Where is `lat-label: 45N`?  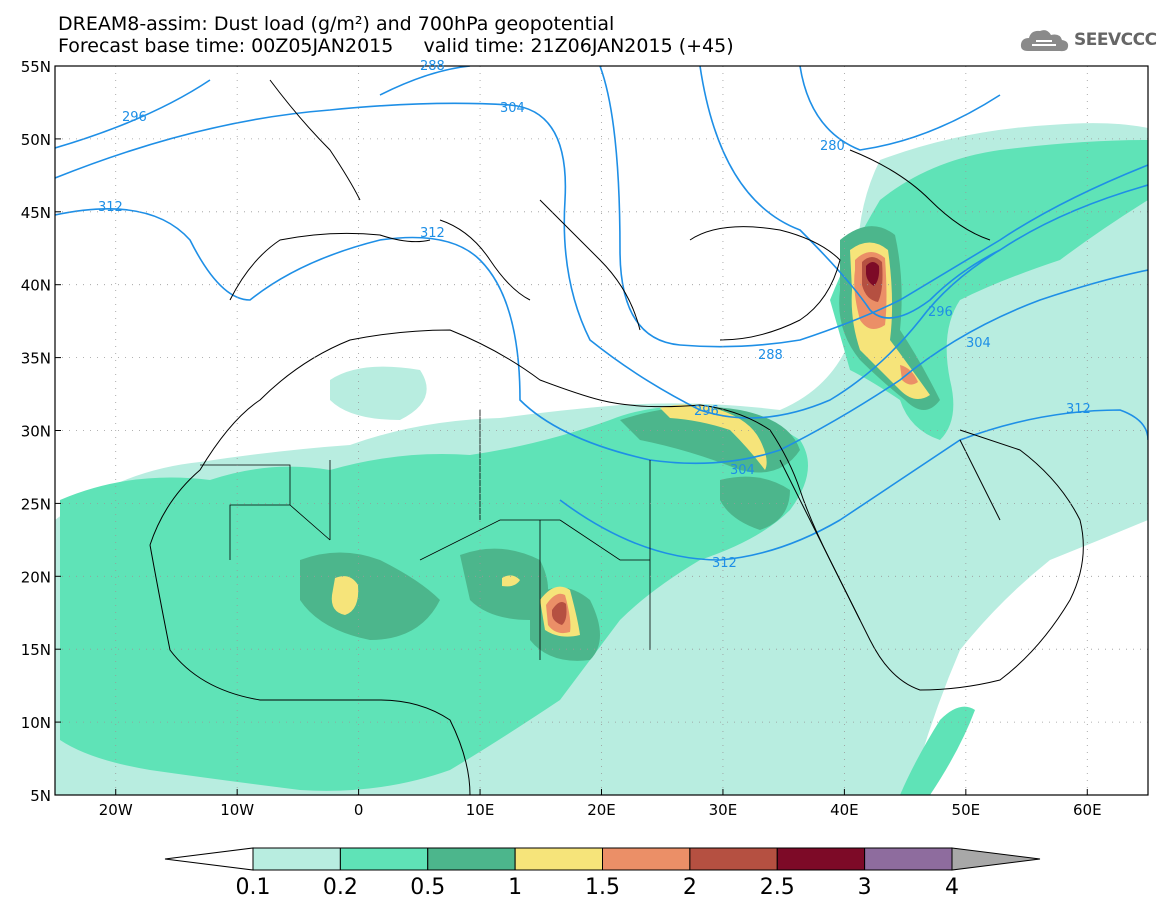 lat-label: 45N is located at coordinates (36, 213).